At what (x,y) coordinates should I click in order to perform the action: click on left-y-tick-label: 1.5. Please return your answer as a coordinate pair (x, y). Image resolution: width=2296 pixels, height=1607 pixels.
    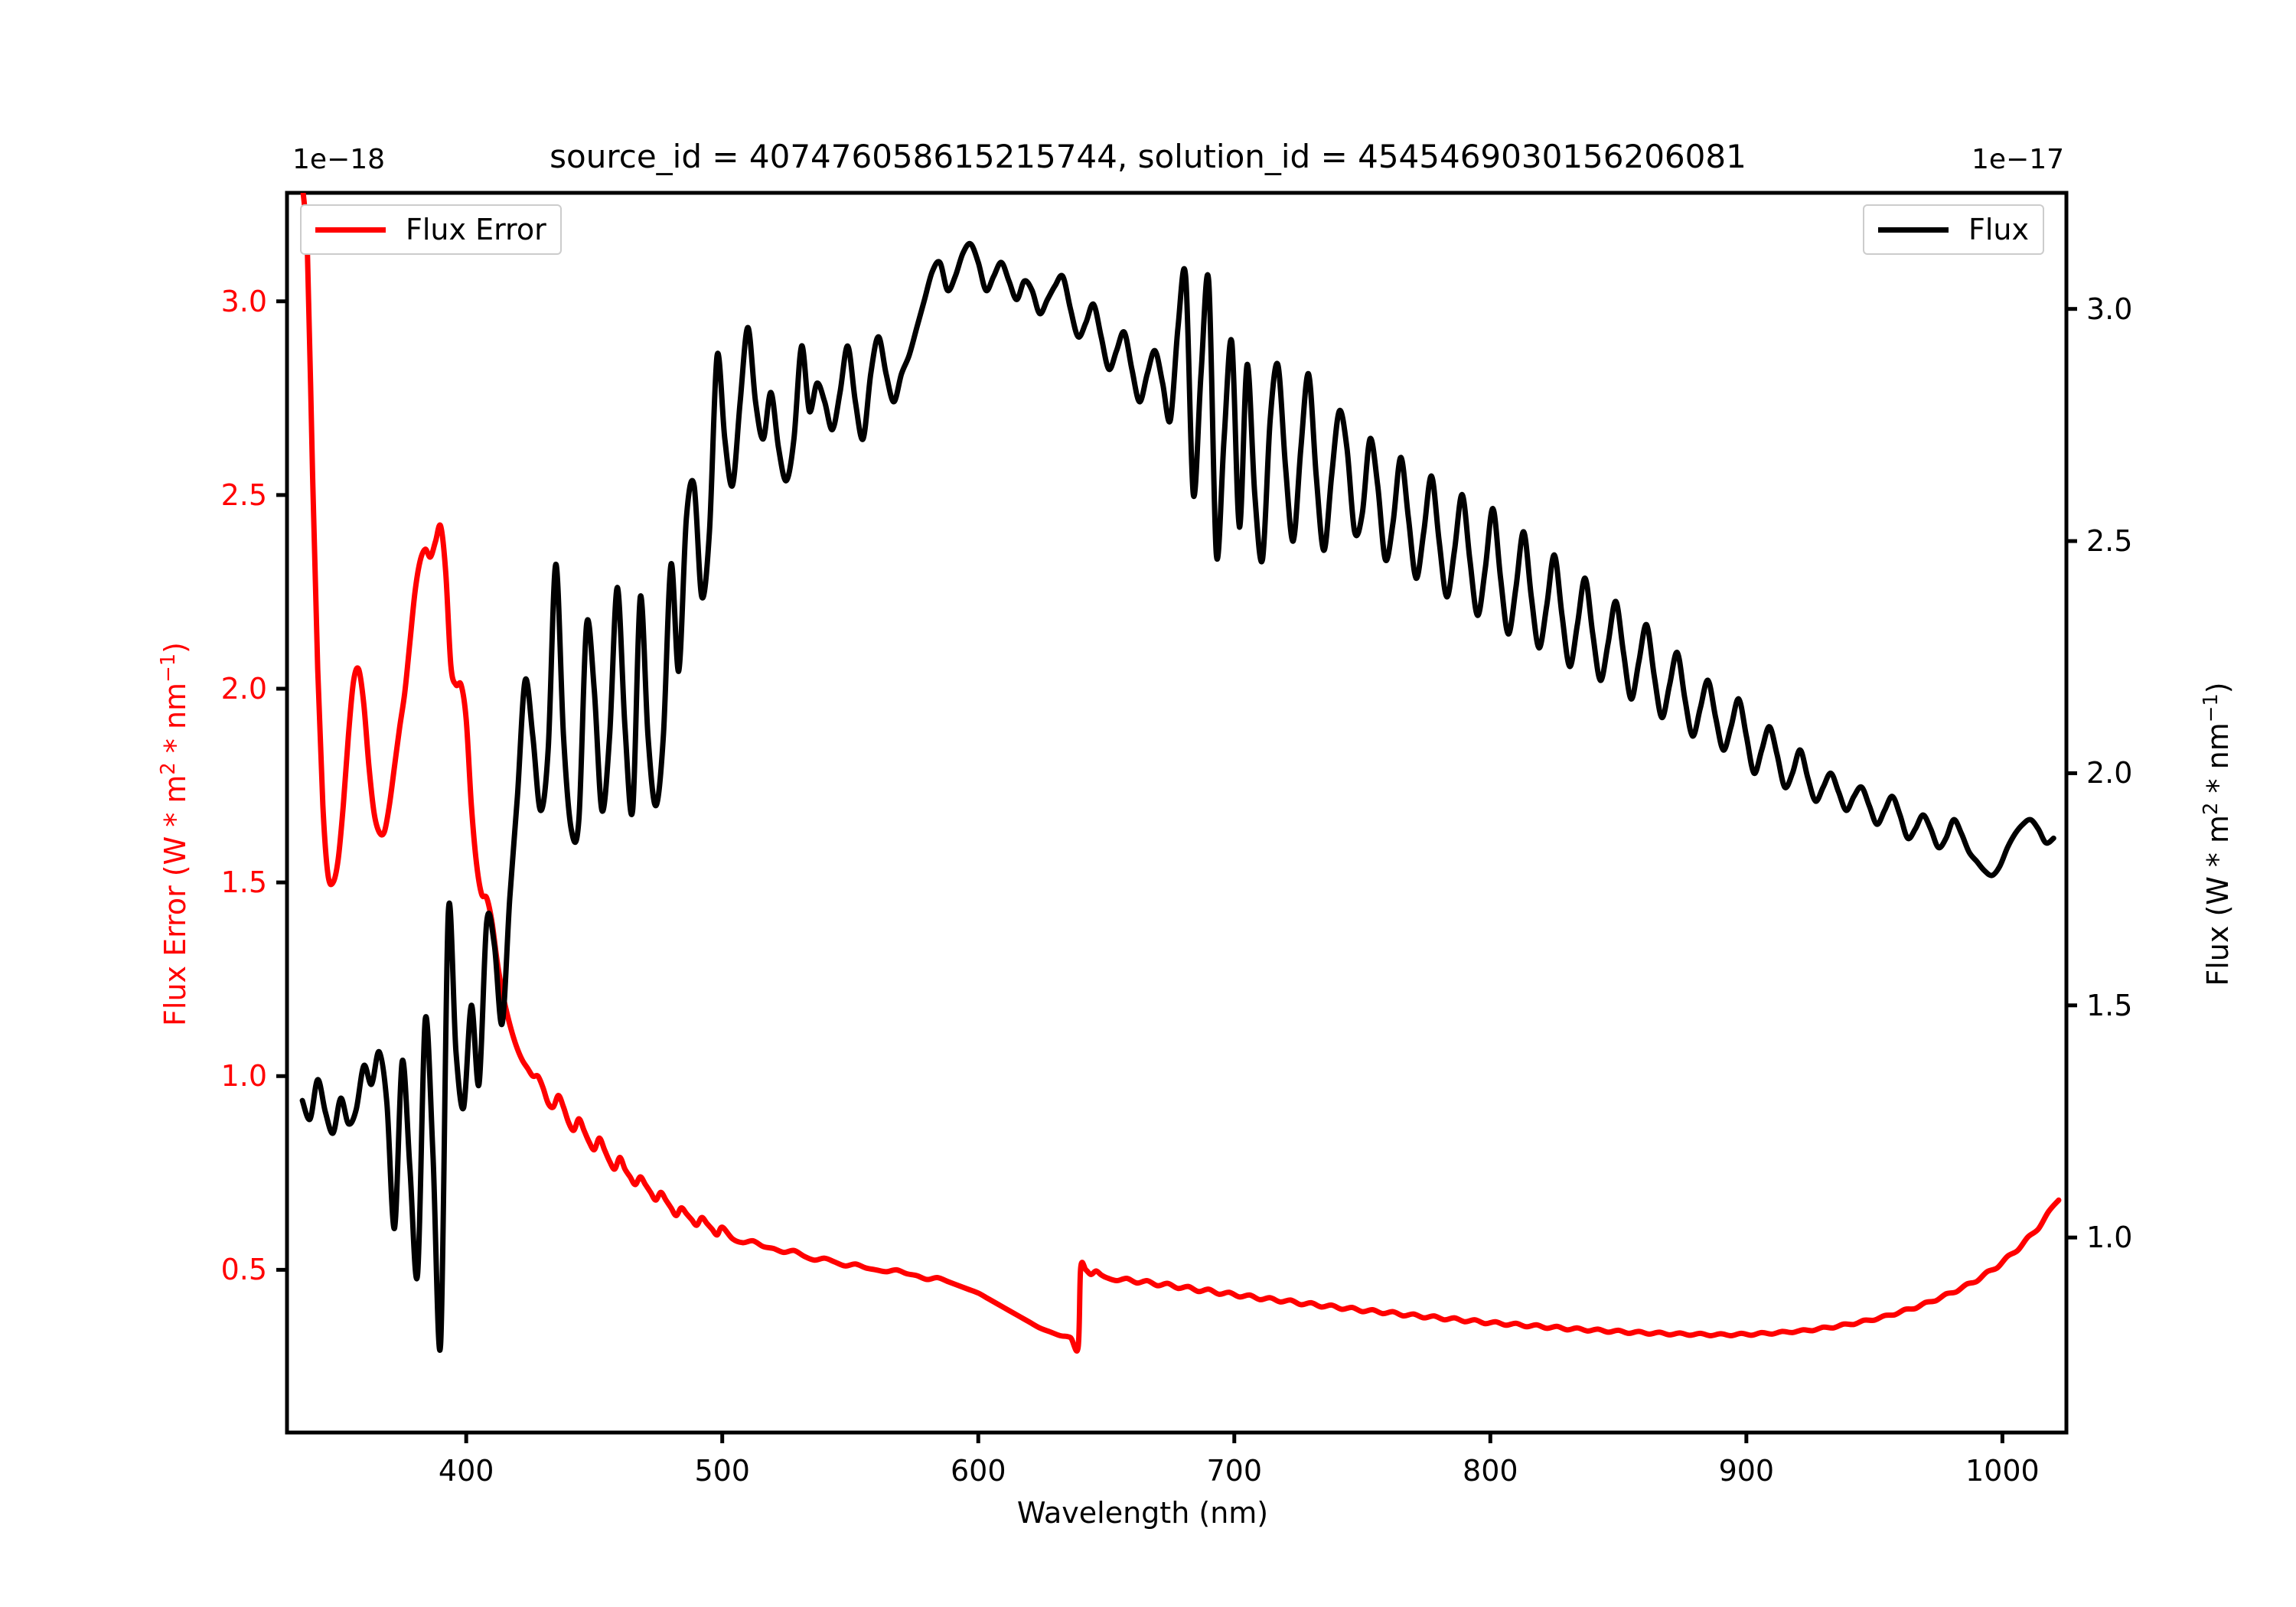
    Looking at the image, I should click on (243, 882).